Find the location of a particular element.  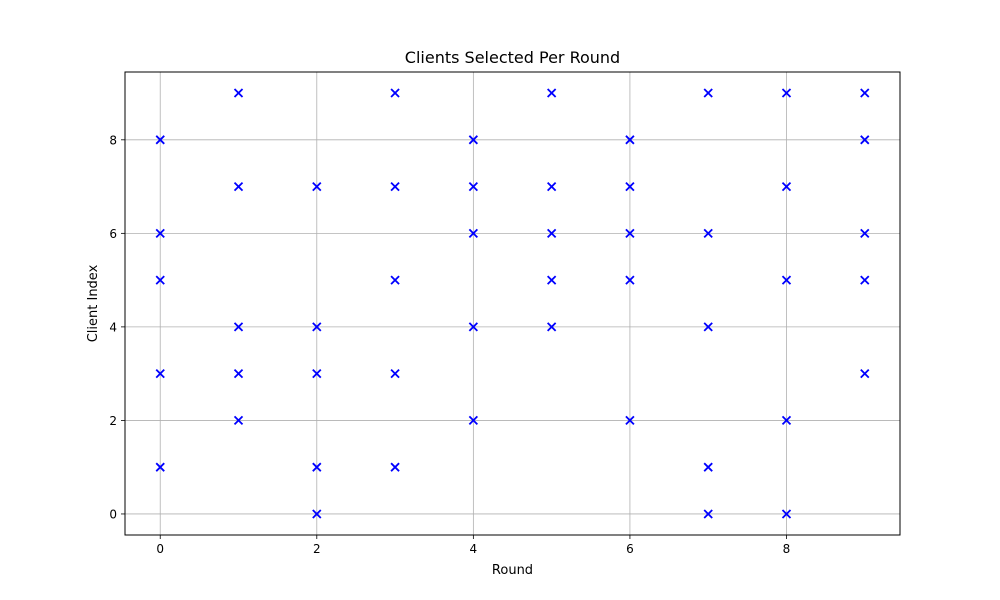

y-tick-label: 6 is located at coordinates (113, 234).